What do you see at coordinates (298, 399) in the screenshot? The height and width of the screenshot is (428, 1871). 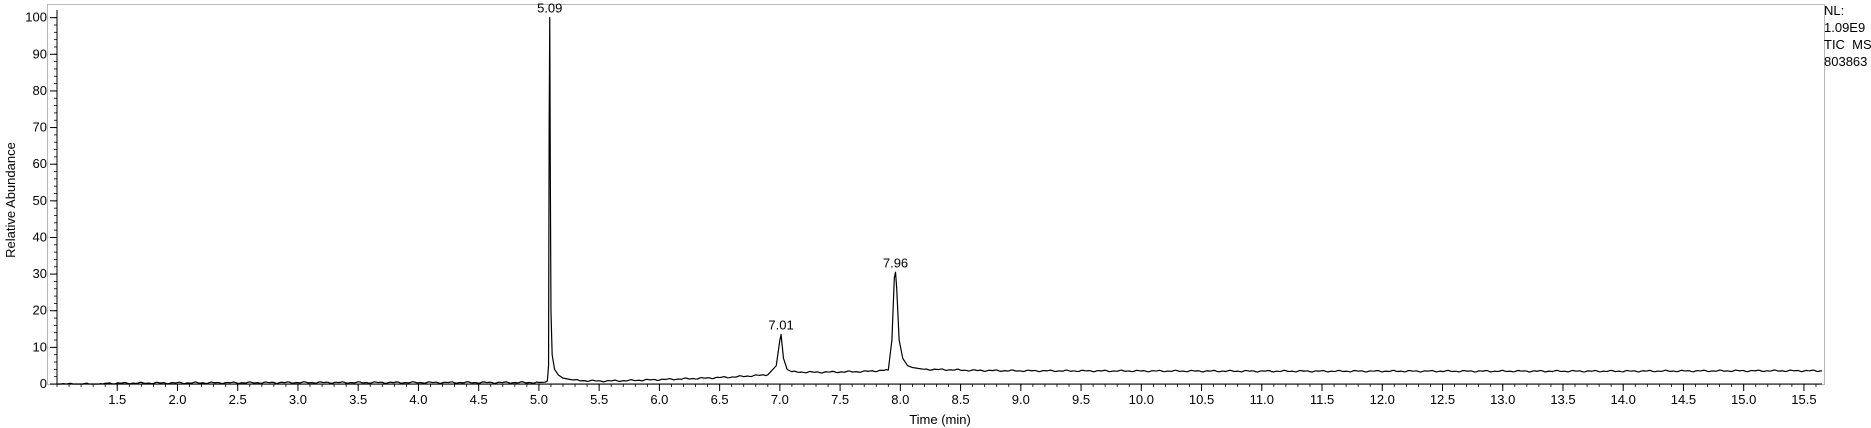 I see `x-tick-label: 3.0` at bounding box center [298, 399].